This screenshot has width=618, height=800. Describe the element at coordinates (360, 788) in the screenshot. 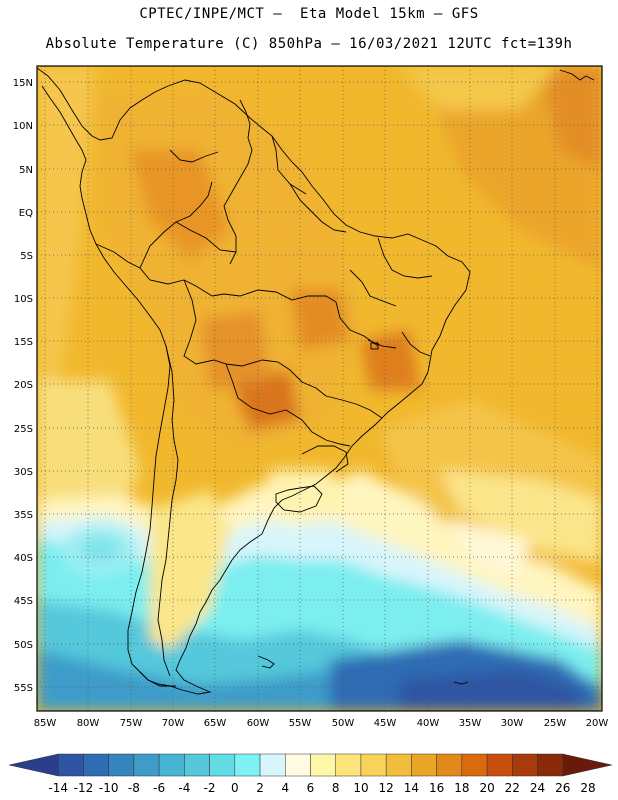

I see `colorbar-label: 10` at that location.